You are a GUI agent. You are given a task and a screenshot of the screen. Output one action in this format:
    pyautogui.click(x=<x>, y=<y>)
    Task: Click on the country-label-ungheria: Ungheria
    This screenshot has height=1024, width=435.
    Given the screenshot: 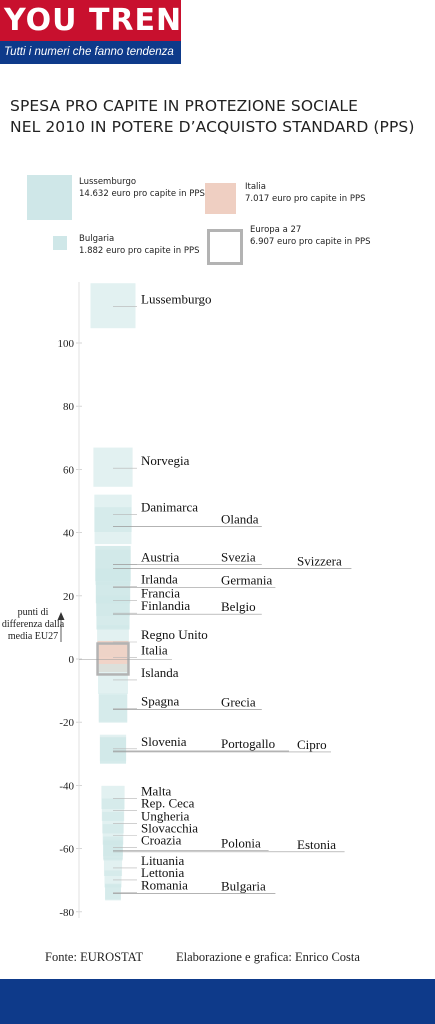 What is the action you would take?
    pyautogui.click(x=165, y=816)
    